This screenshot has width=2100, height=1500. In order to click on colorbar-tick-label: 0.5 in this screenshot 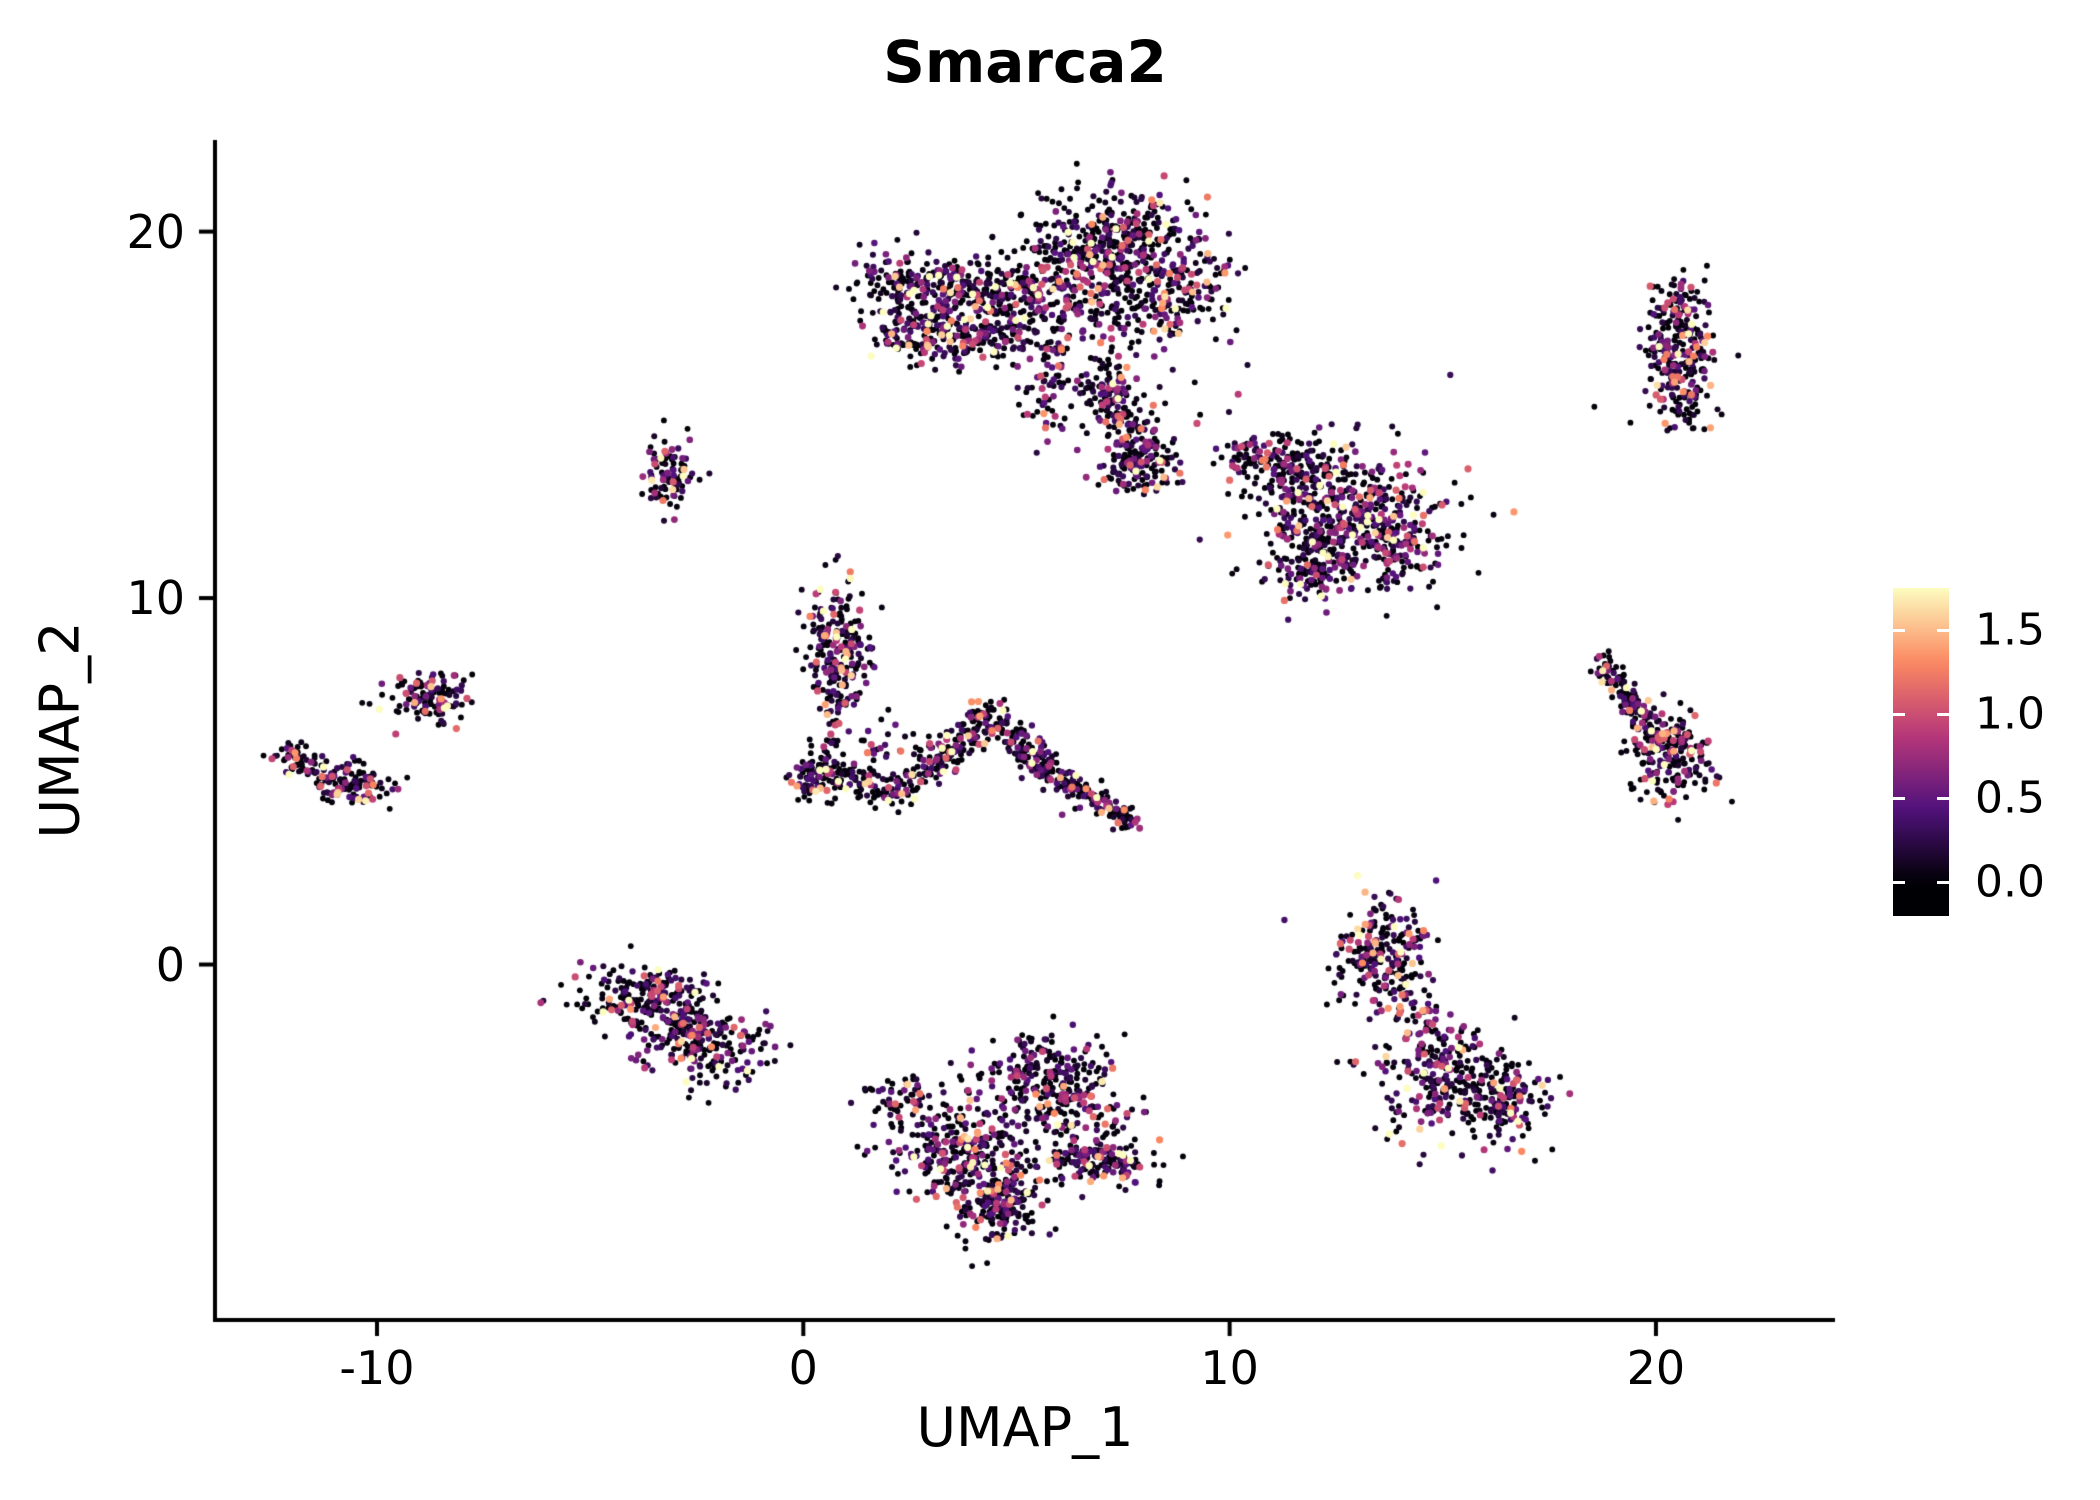, I will do `click(2010, 798)`.